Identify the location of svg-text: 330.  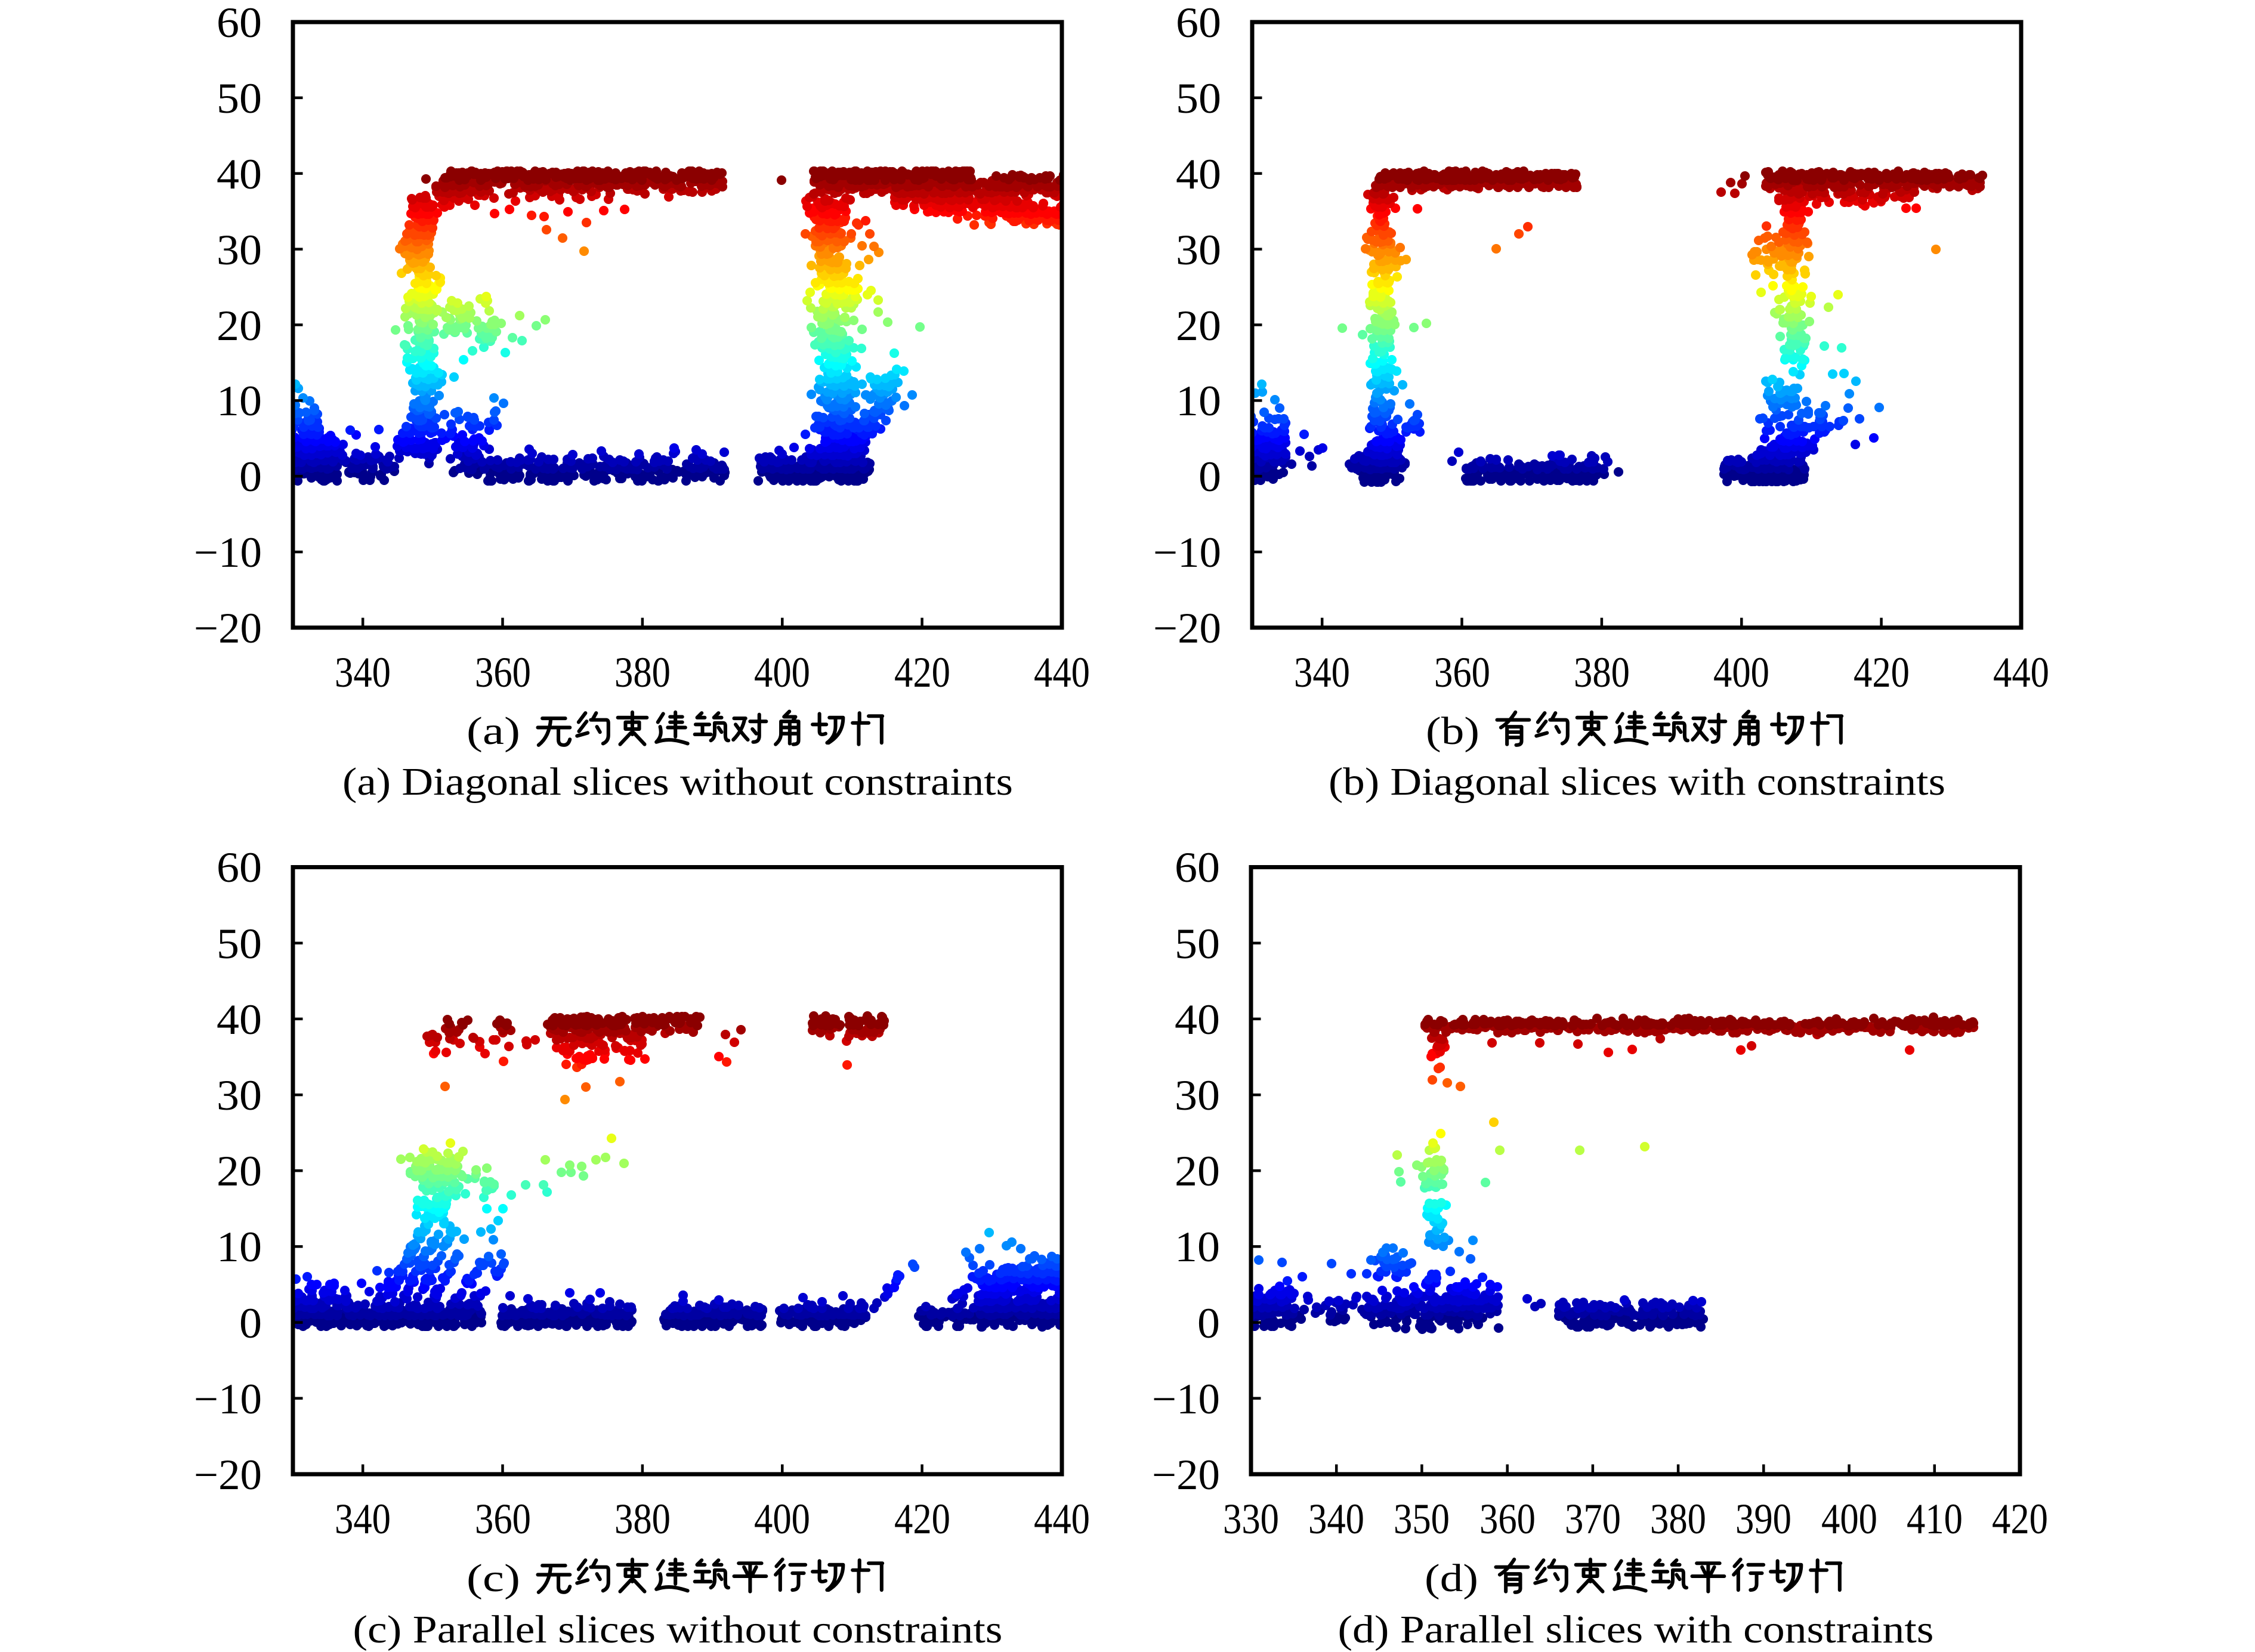
(1251, 1519).